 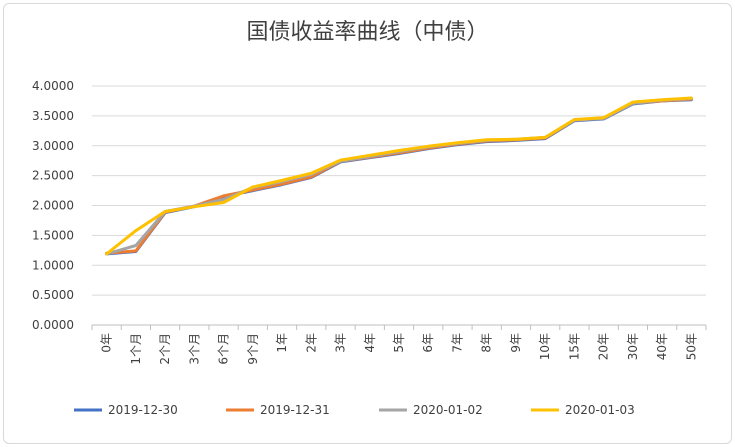 I want to click on y-tick-label: 2.0000, so click(x=53, y=206).